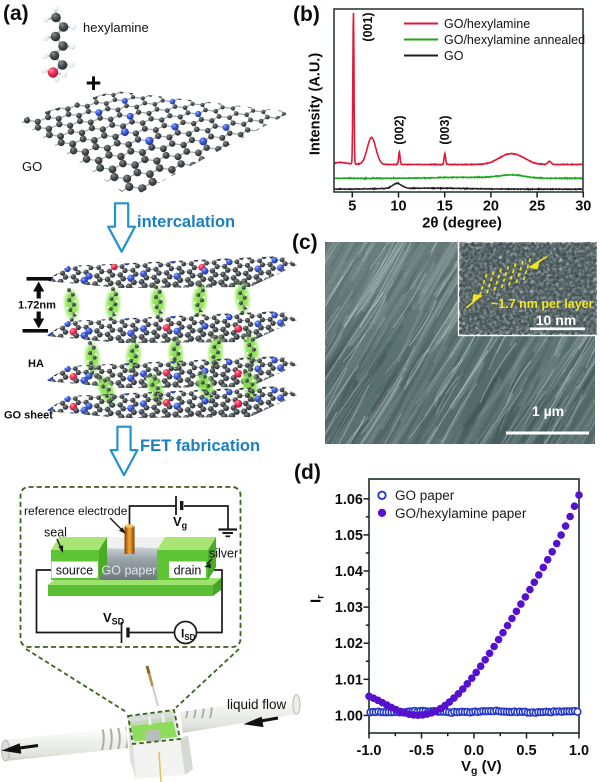 This screenshot has width=600, height=782. Describe the element at coordinates (349, 536) in the screenshot. I see `svg-text: 1.05` at that location.